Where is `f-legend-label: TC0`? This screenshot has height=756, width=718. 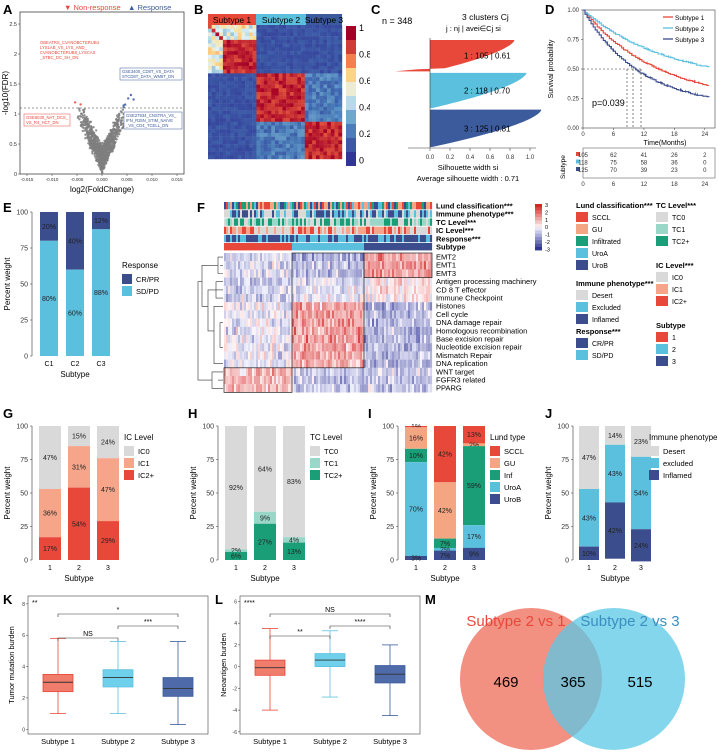
f-legend-label: TC0 is located at coordinates (678, 218).